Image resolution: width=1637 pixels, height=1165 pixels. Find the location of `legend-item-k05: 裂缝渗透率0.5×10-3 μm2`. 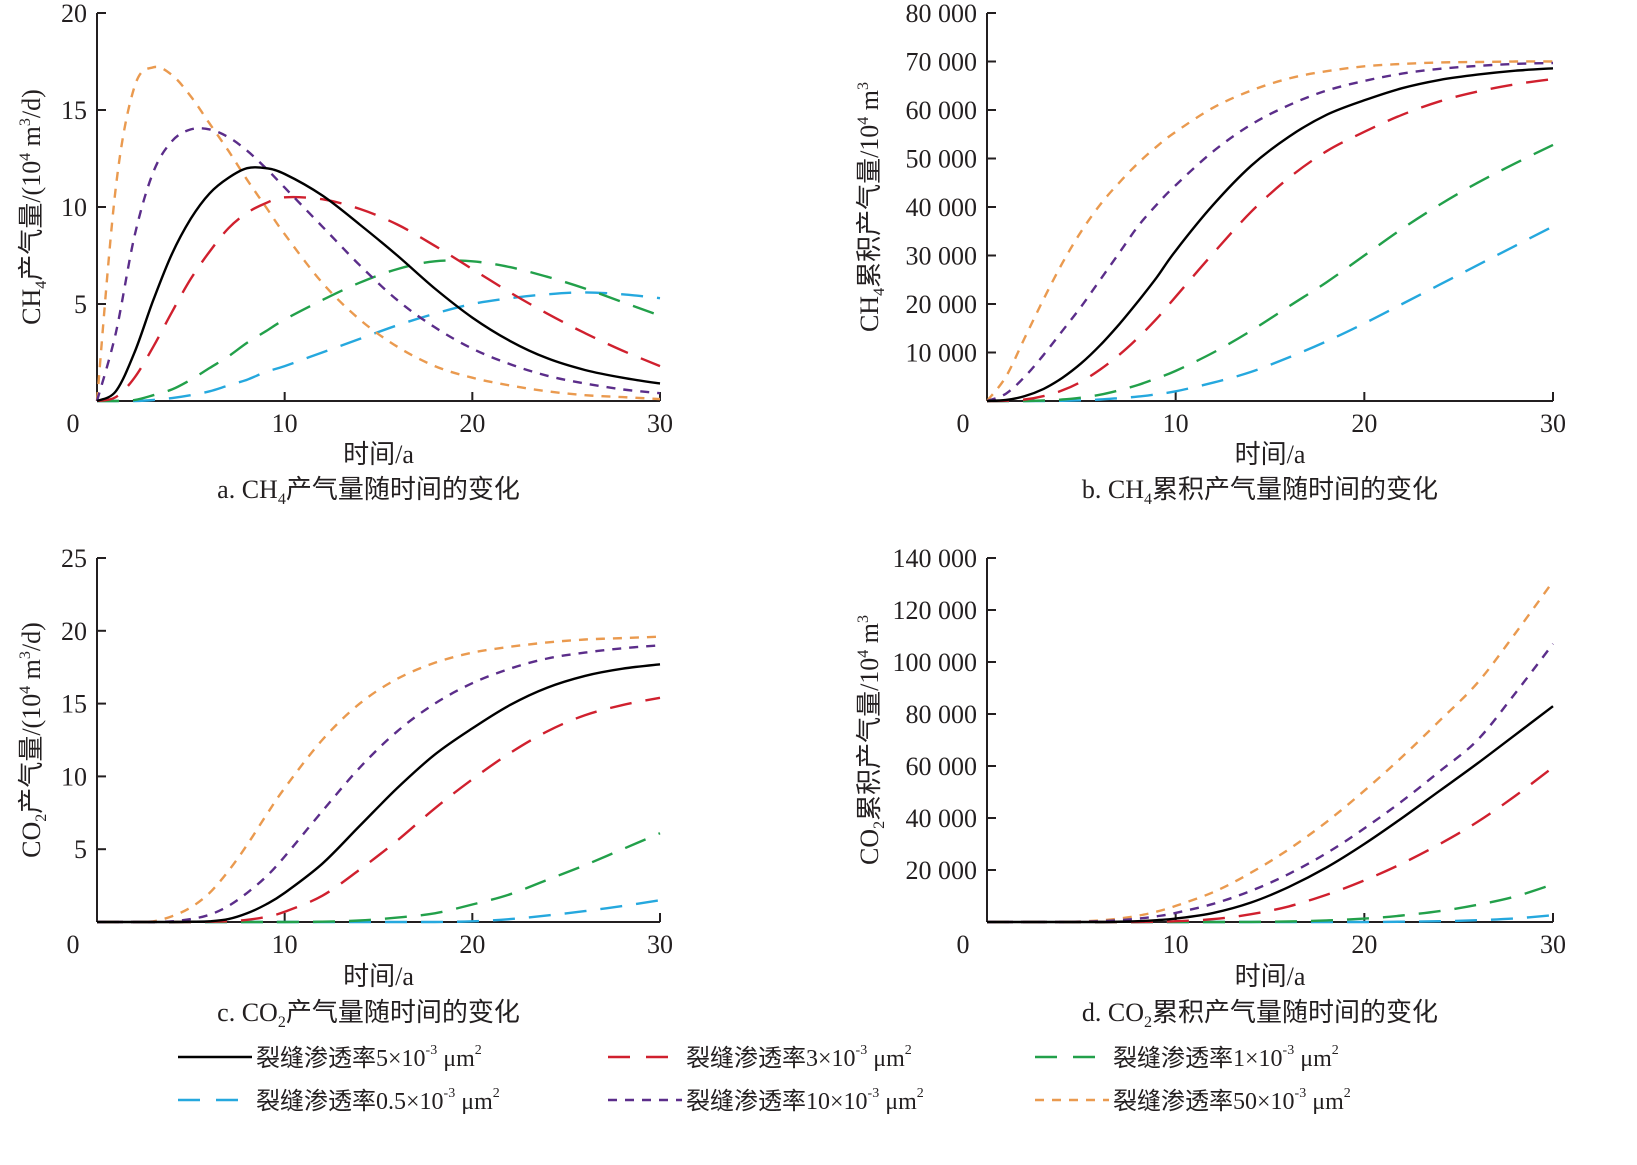

legend-item-k05: 裂缝渗透率0.5×10-3 μm2 is located at coordinates (339, 1100).